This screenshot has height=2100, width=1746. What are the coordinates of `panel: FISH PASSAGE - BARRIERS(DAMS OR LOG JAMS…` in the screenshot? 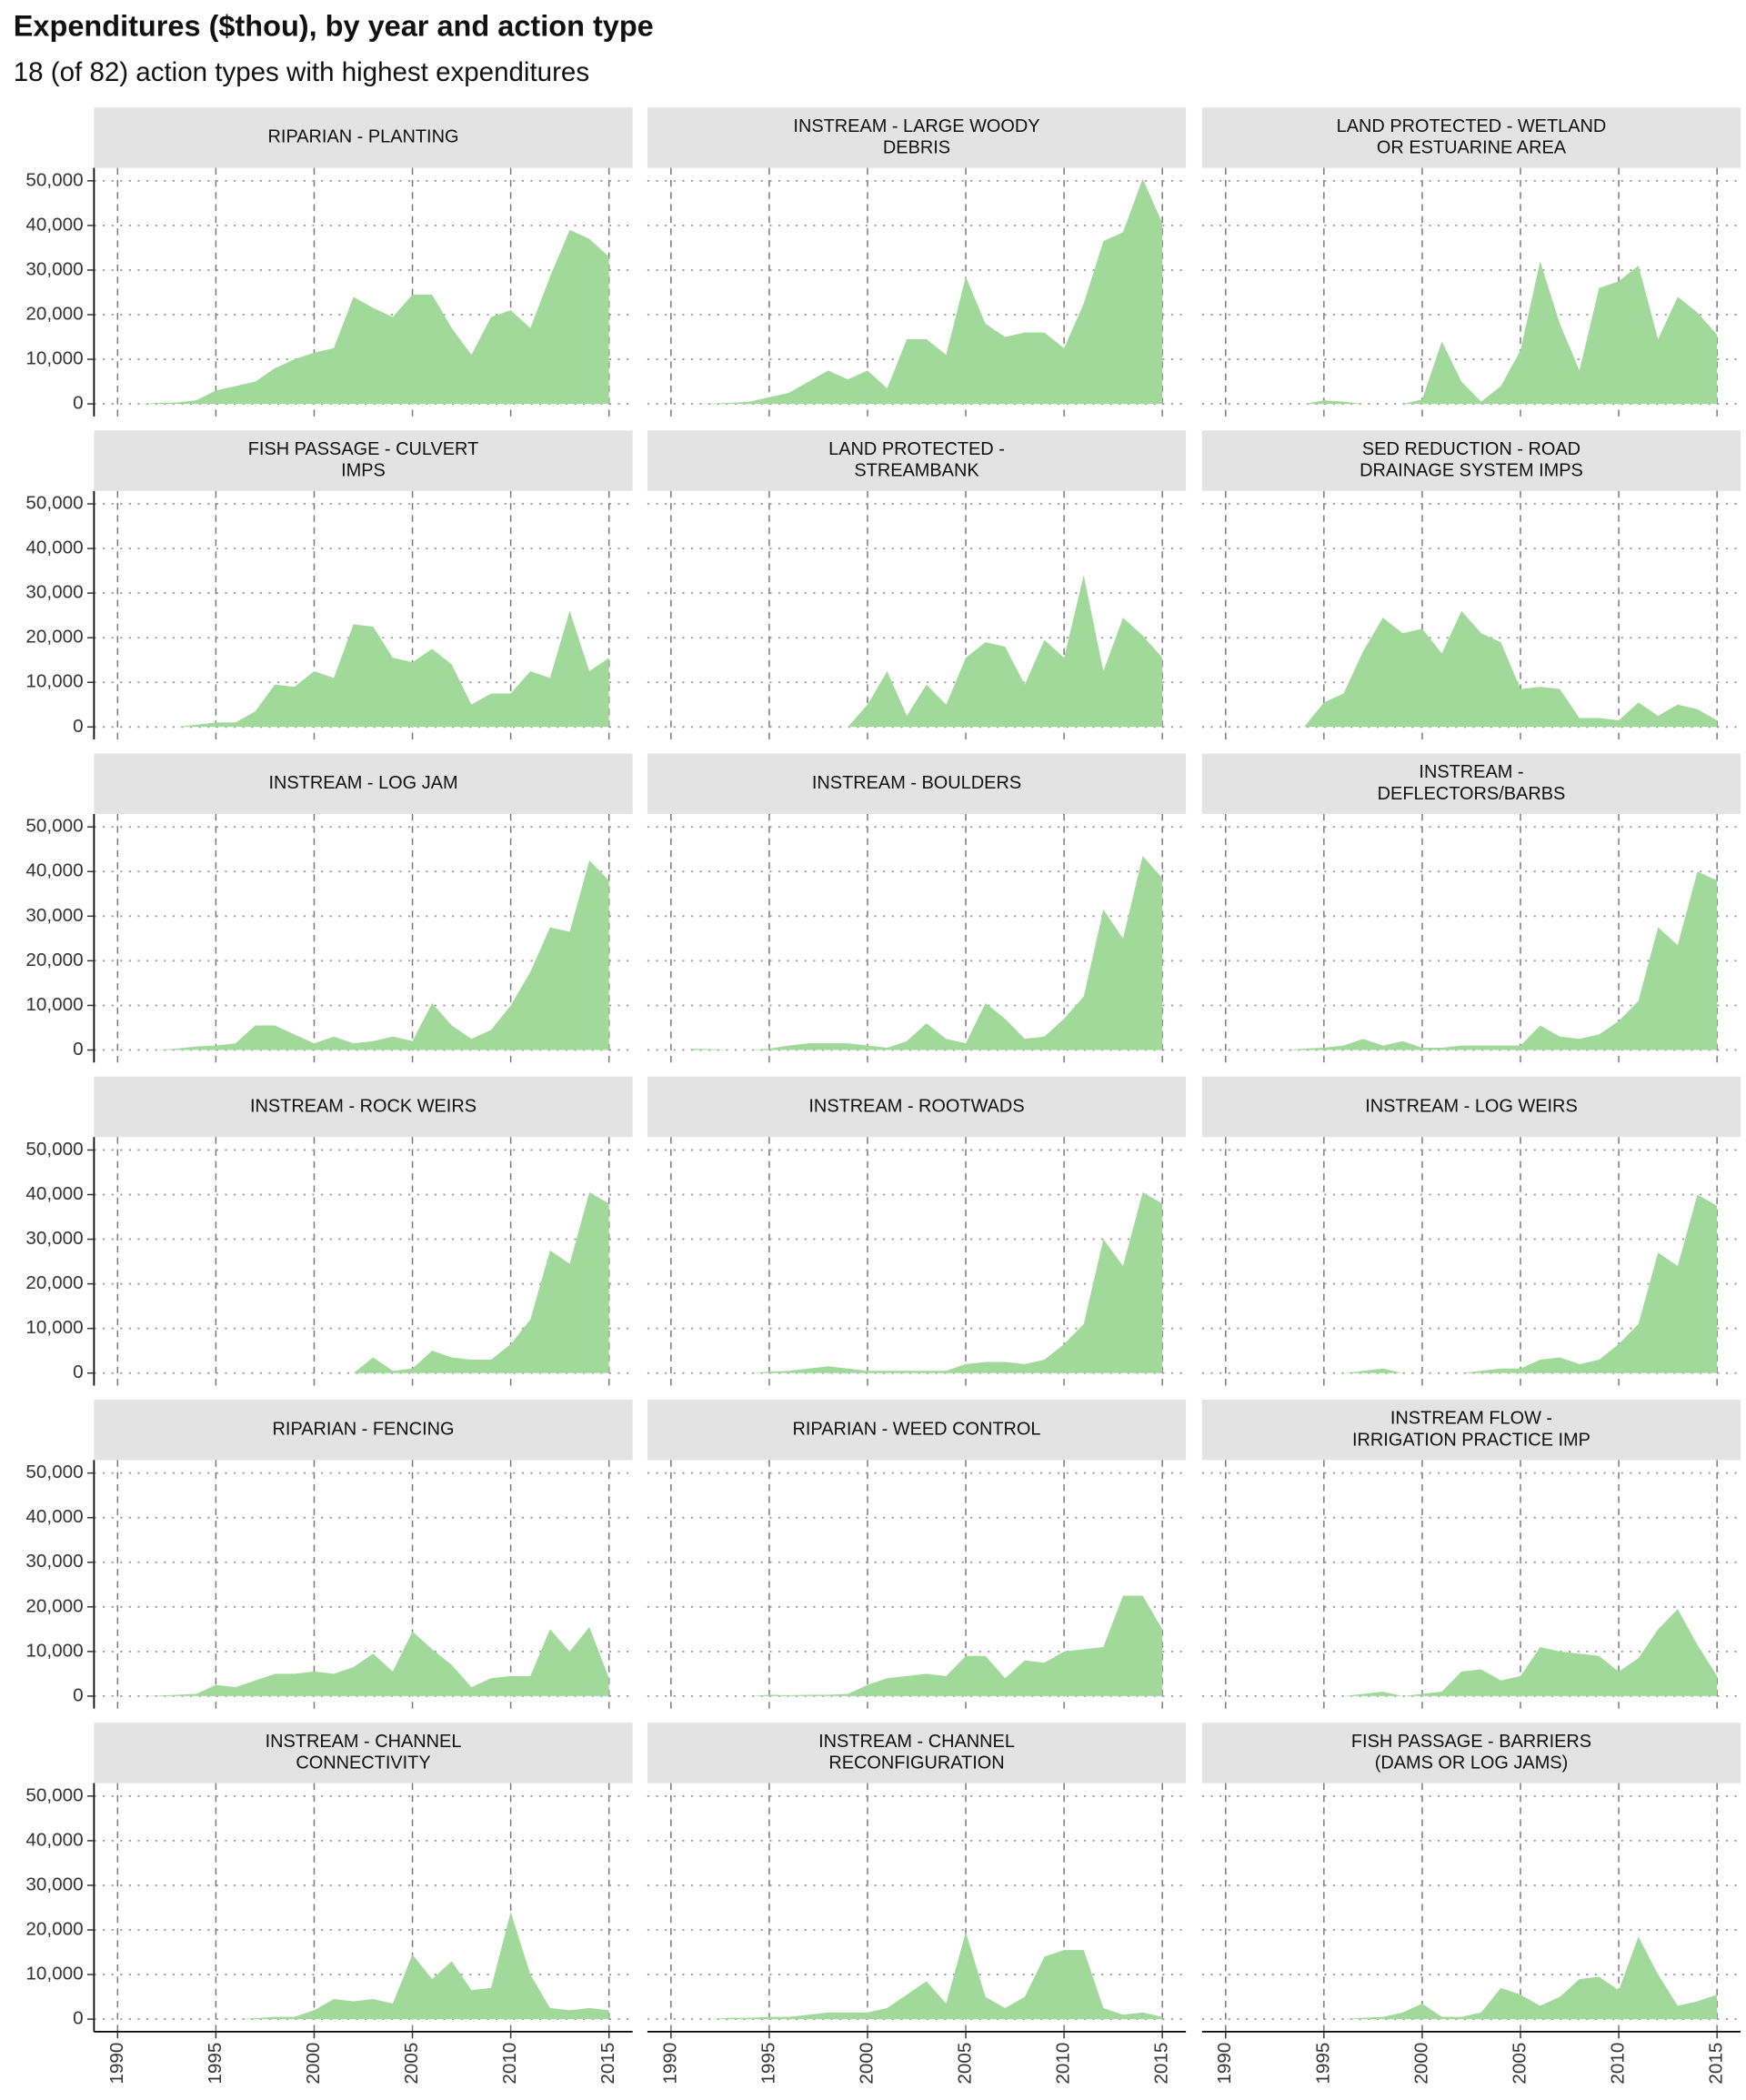 It's located at (1471, 1904).